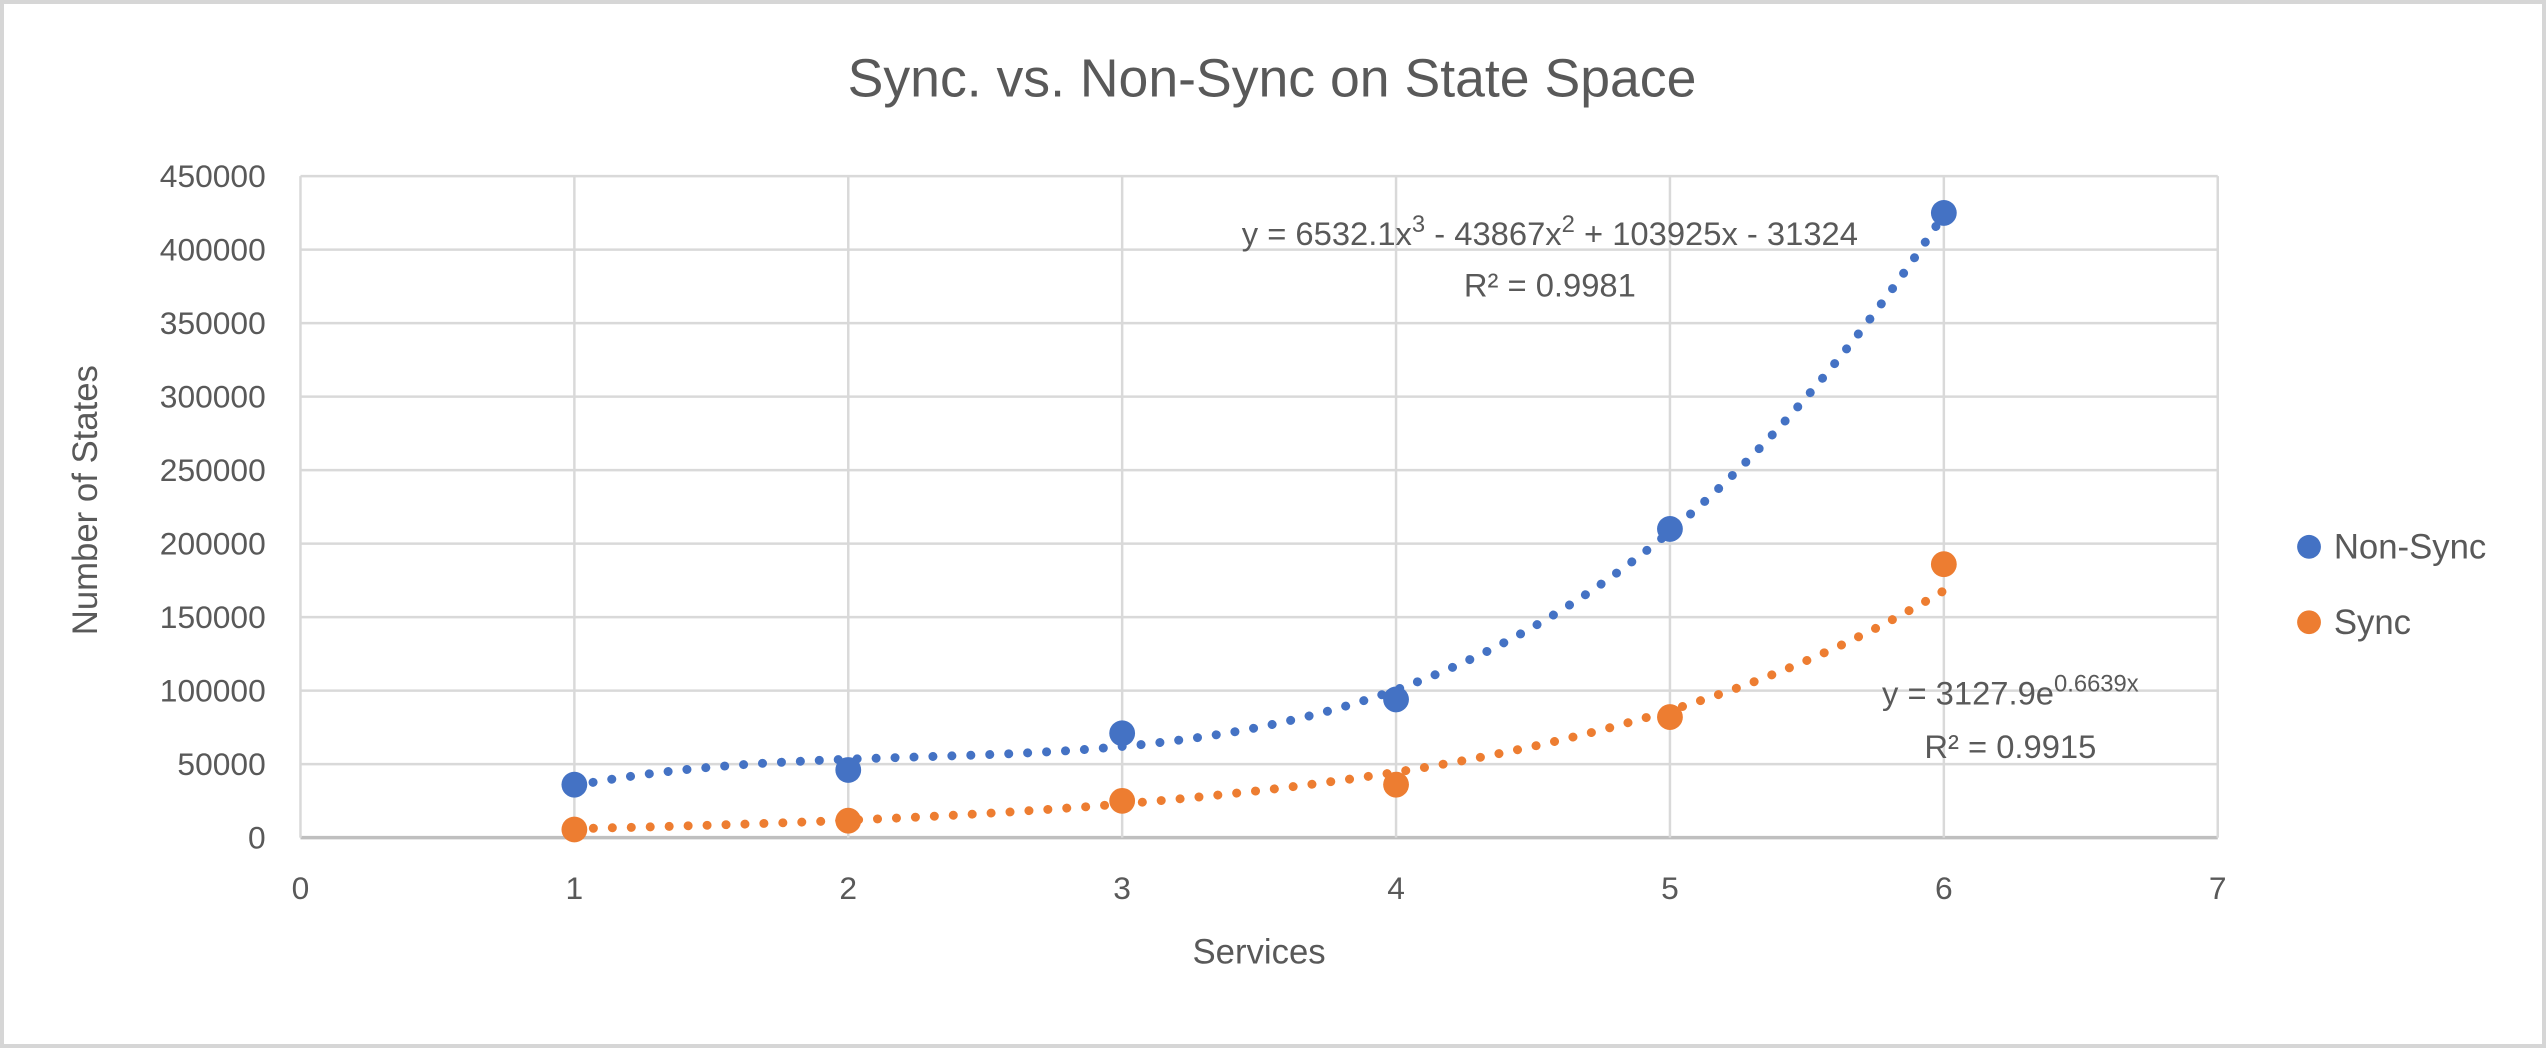  I want to click on trendline-sync, so click(1259, 710).